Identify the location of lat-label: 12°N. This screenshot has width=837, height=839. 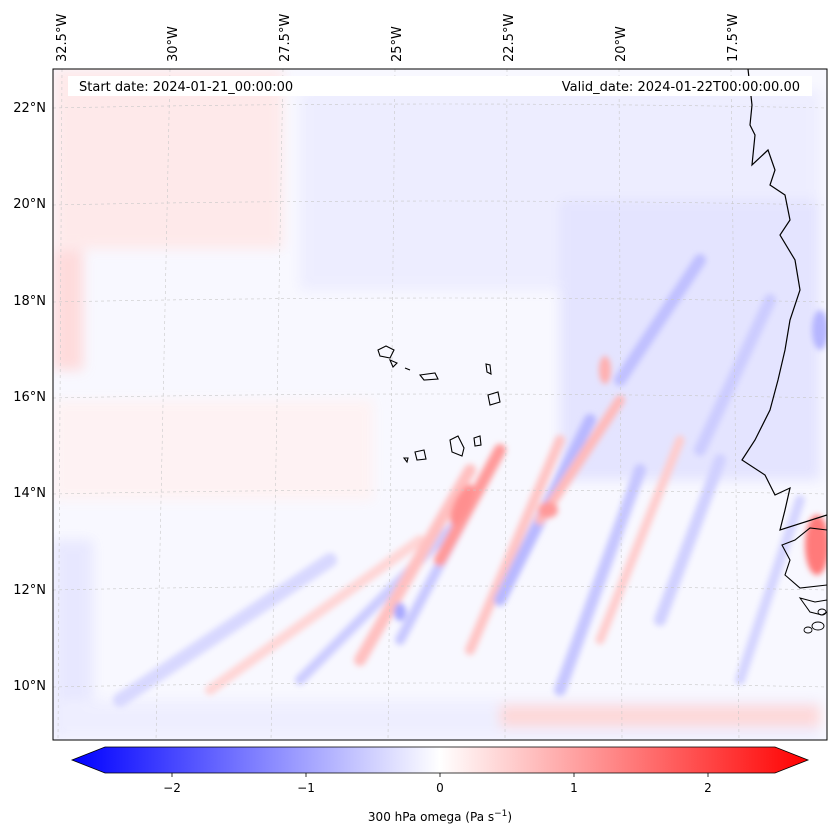
(29, 590).